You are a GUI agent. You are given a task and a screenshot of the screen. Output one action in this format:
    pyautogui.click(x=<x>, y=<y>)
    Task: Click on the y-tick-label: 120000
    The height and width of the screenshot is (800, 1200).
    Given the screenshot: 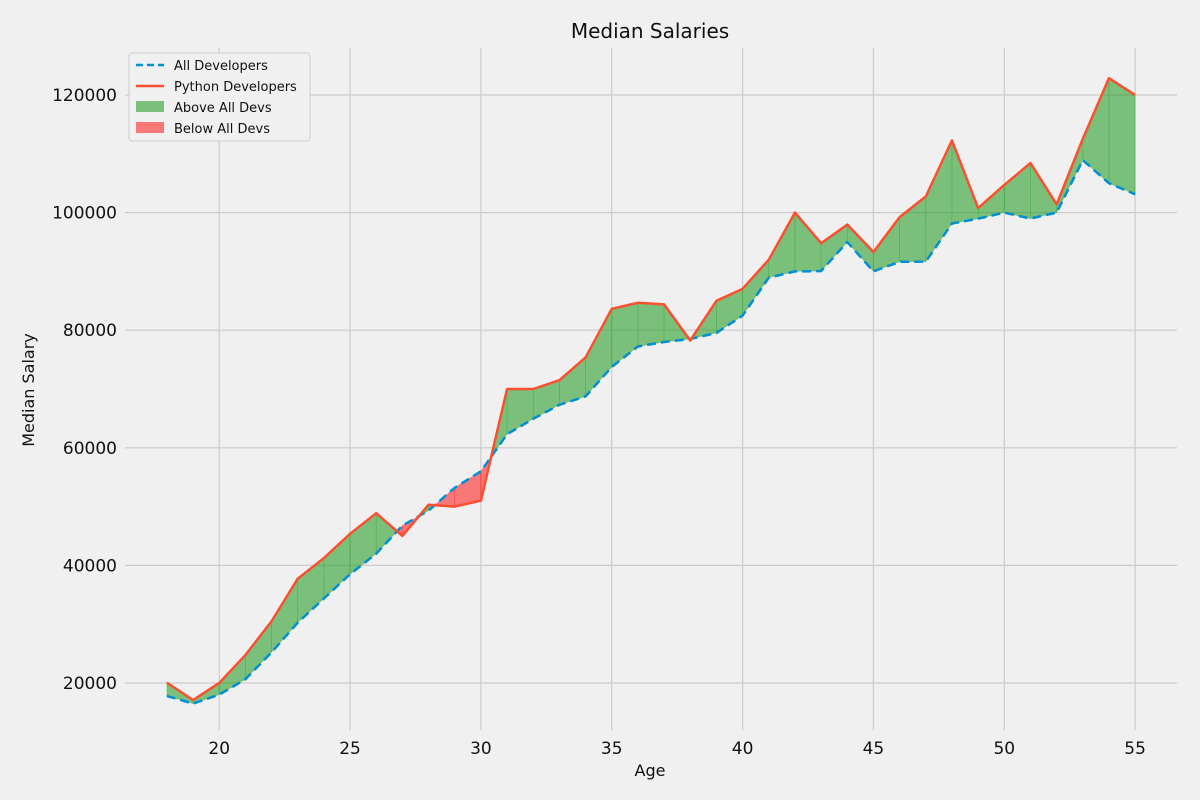 What is the action you would take?
    pyautogui.click(x=84, y=96)
    